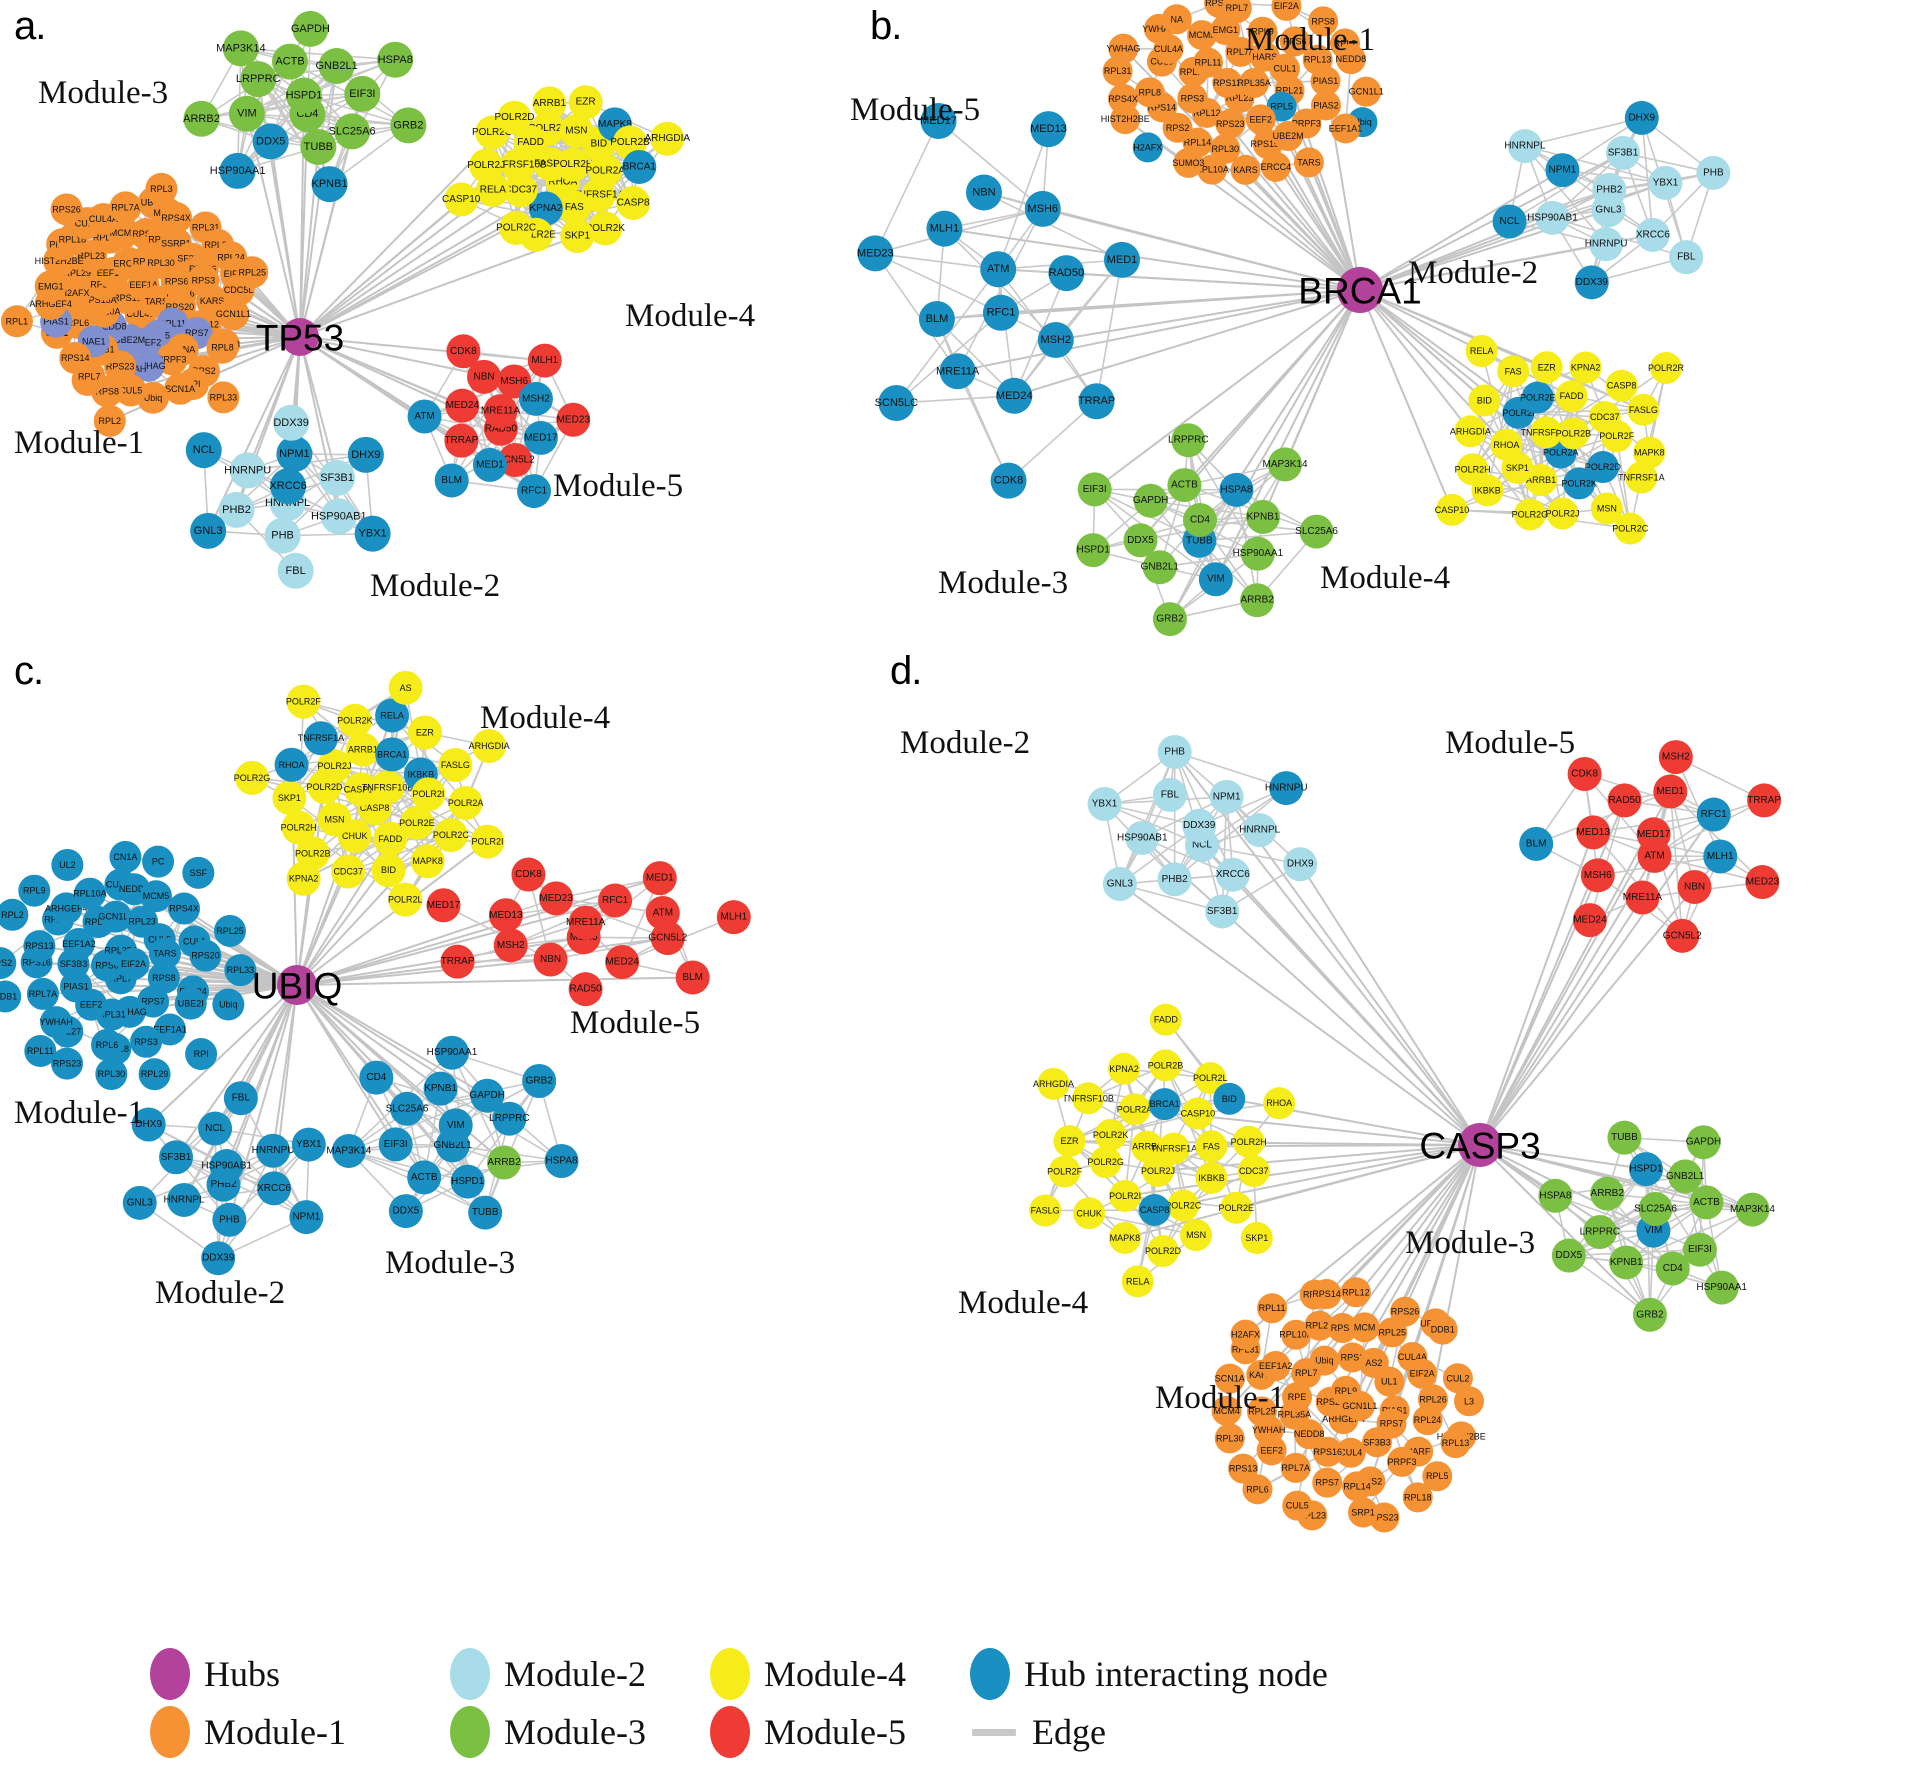 The image size is (1923, 1775). Describe the element at coordinates (1163, 1251) in the screenshot. I see `network-node: POLR2D` at that location.